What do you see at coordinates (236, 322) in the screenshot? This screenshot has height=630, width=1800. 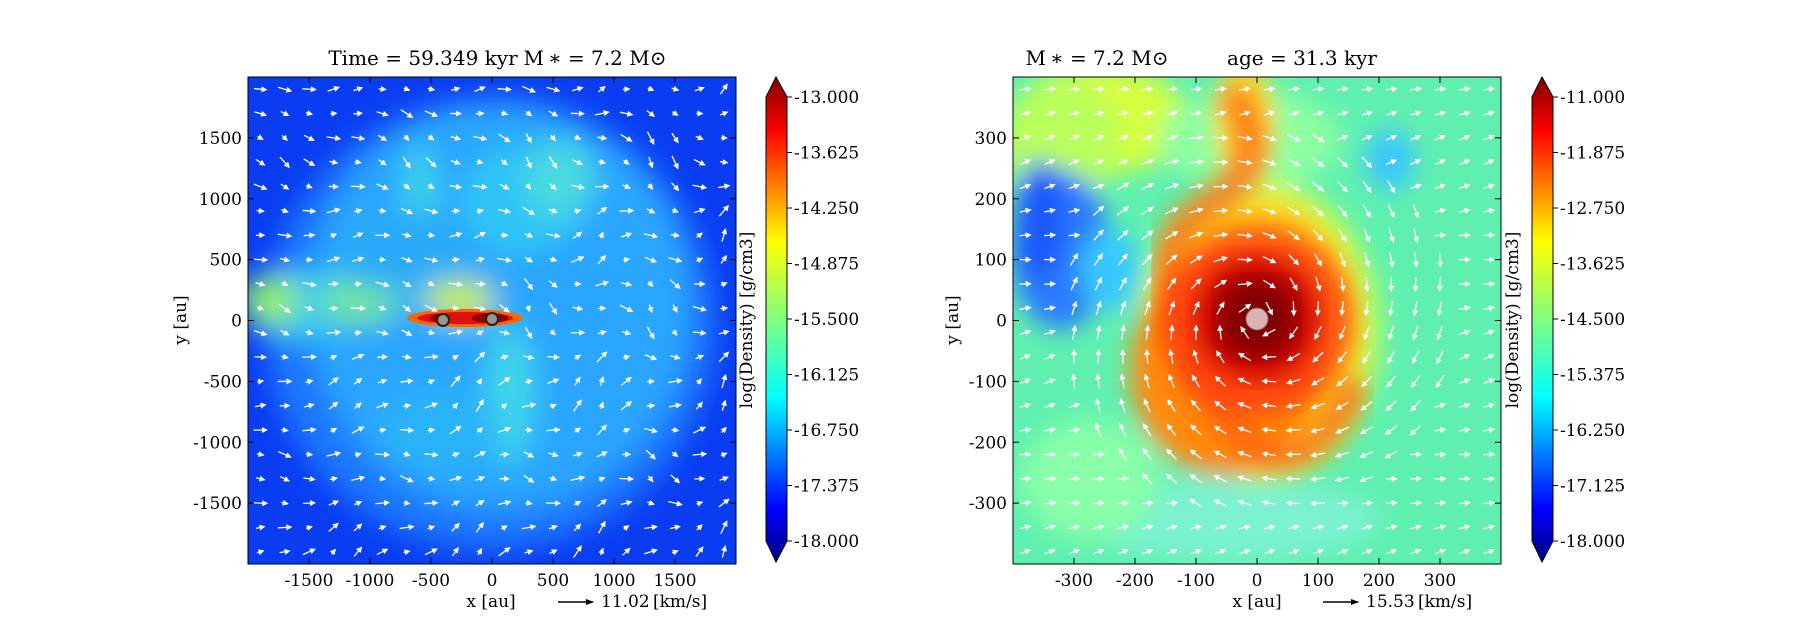 I see `left-ytick-label: 0` at bounding box center [236, 322].